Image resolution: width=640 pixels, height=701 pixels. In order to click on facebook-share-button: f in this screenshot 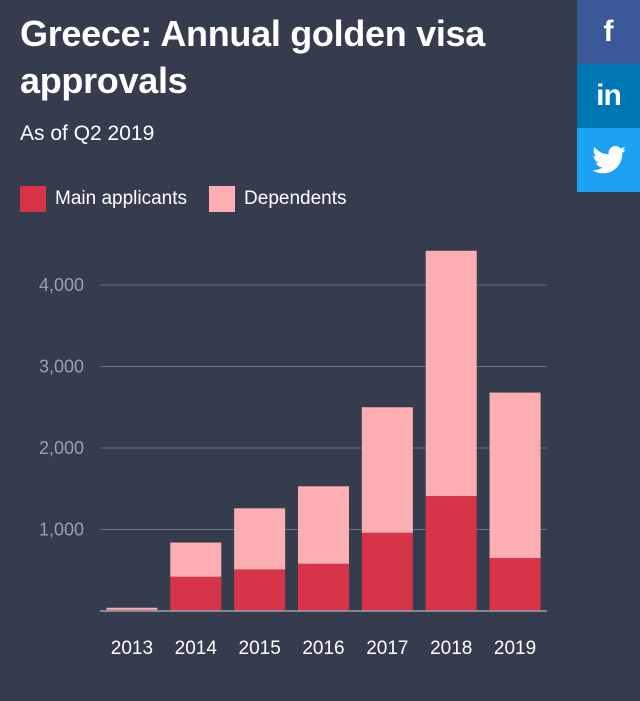, I will do `click(608, 32)`.